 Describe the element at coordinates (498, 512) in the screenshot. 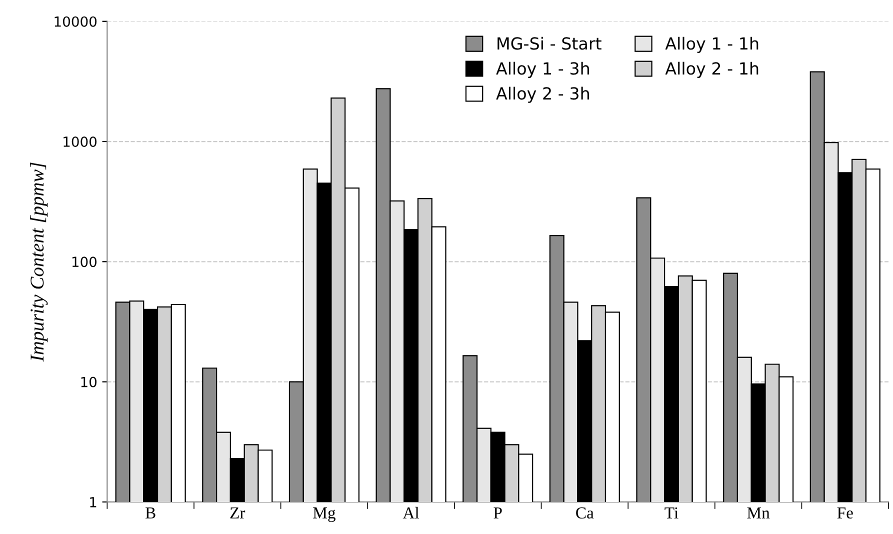

I see `x-tick-label: P` at that location.